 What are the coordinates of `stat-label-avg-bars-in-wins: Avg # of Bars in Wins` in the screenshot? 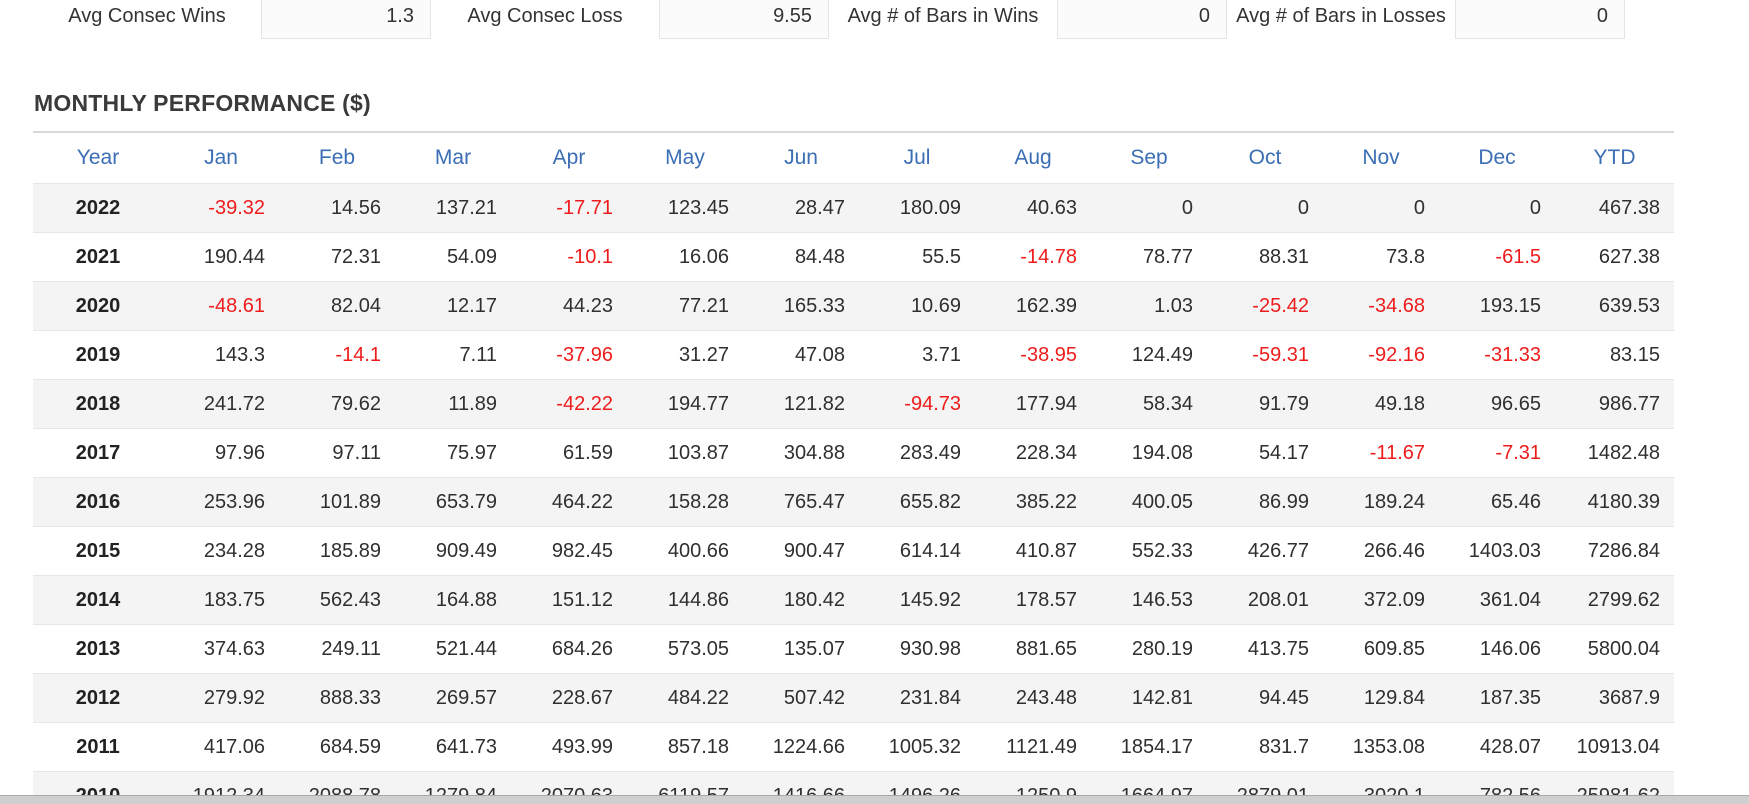 It's located at (943, 16).